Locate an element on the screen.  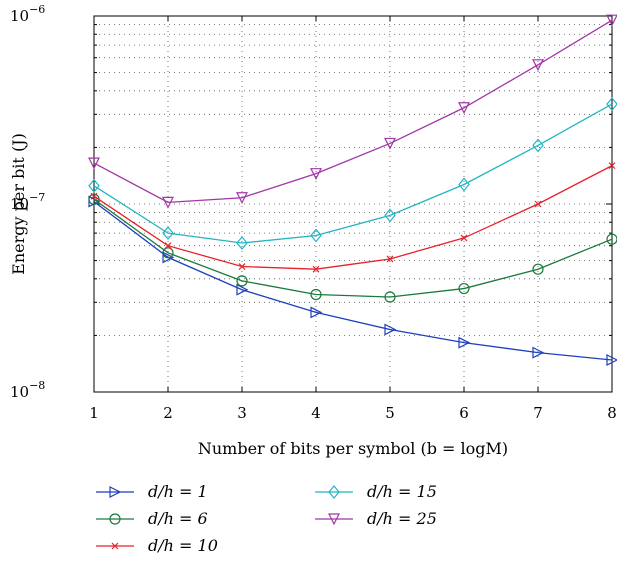
legend-item: d/h = 15 is located at coordinates (376, 491).